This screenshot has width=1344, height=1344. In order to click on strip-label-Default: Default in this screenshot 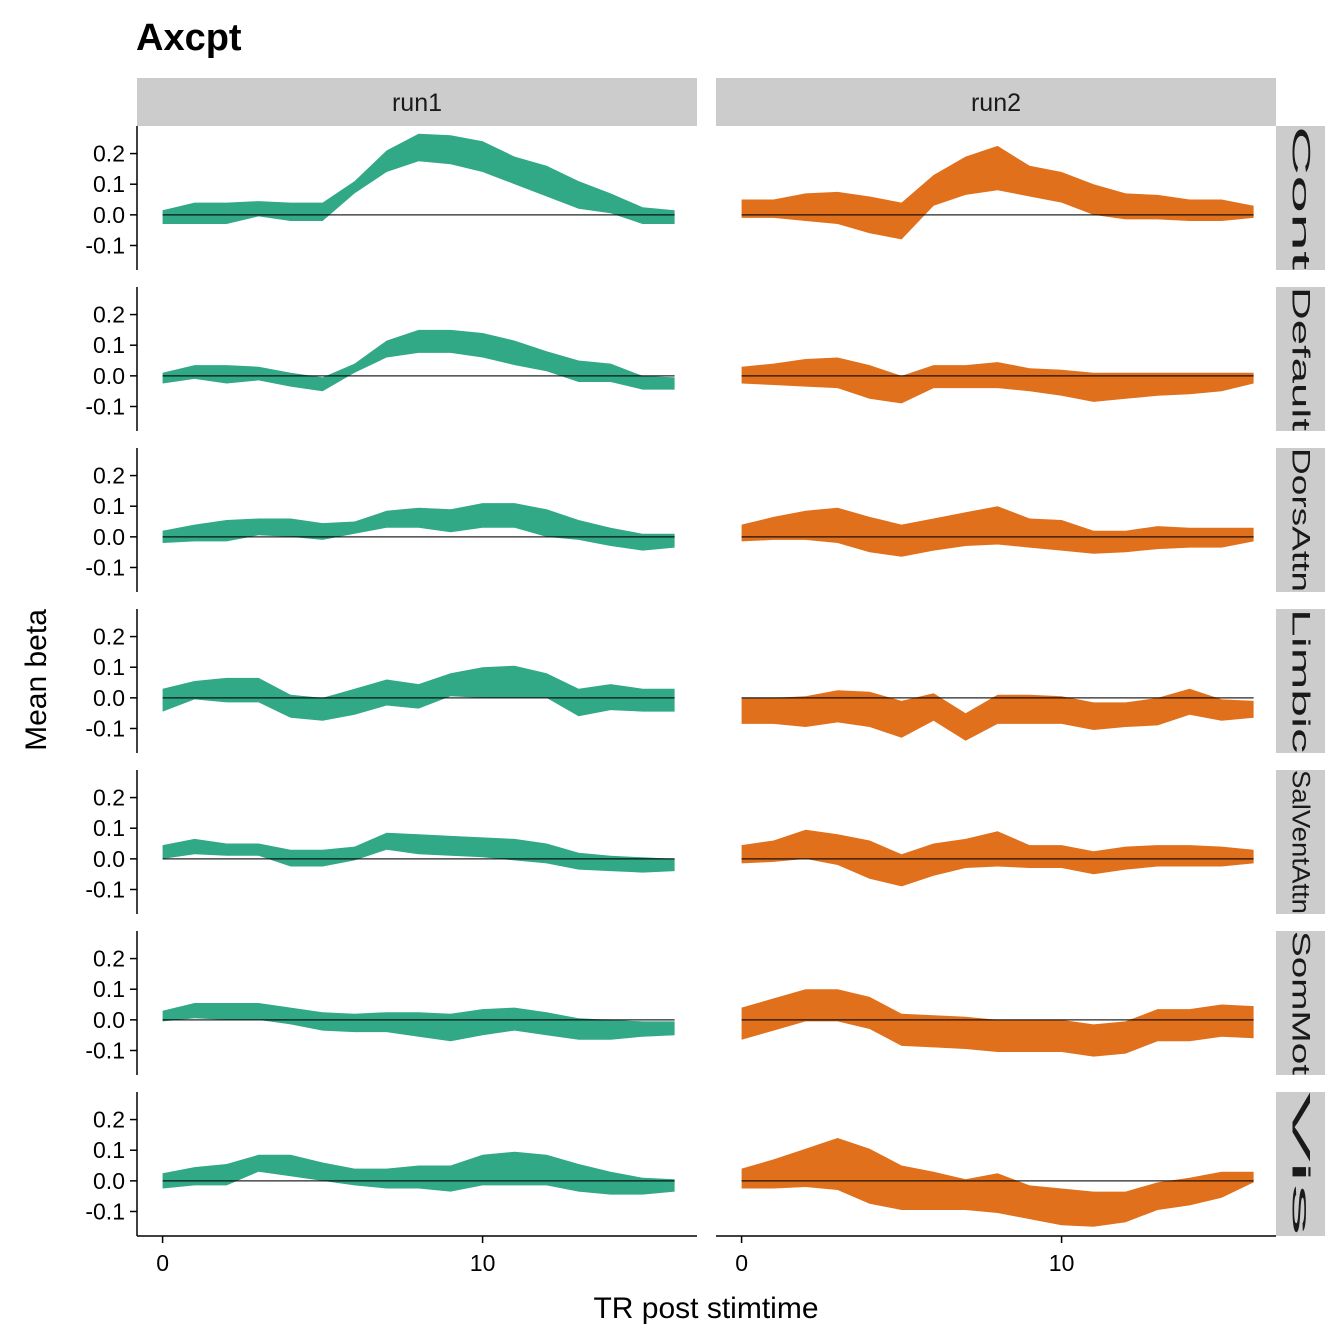, I will do `click(1301, 359)`.